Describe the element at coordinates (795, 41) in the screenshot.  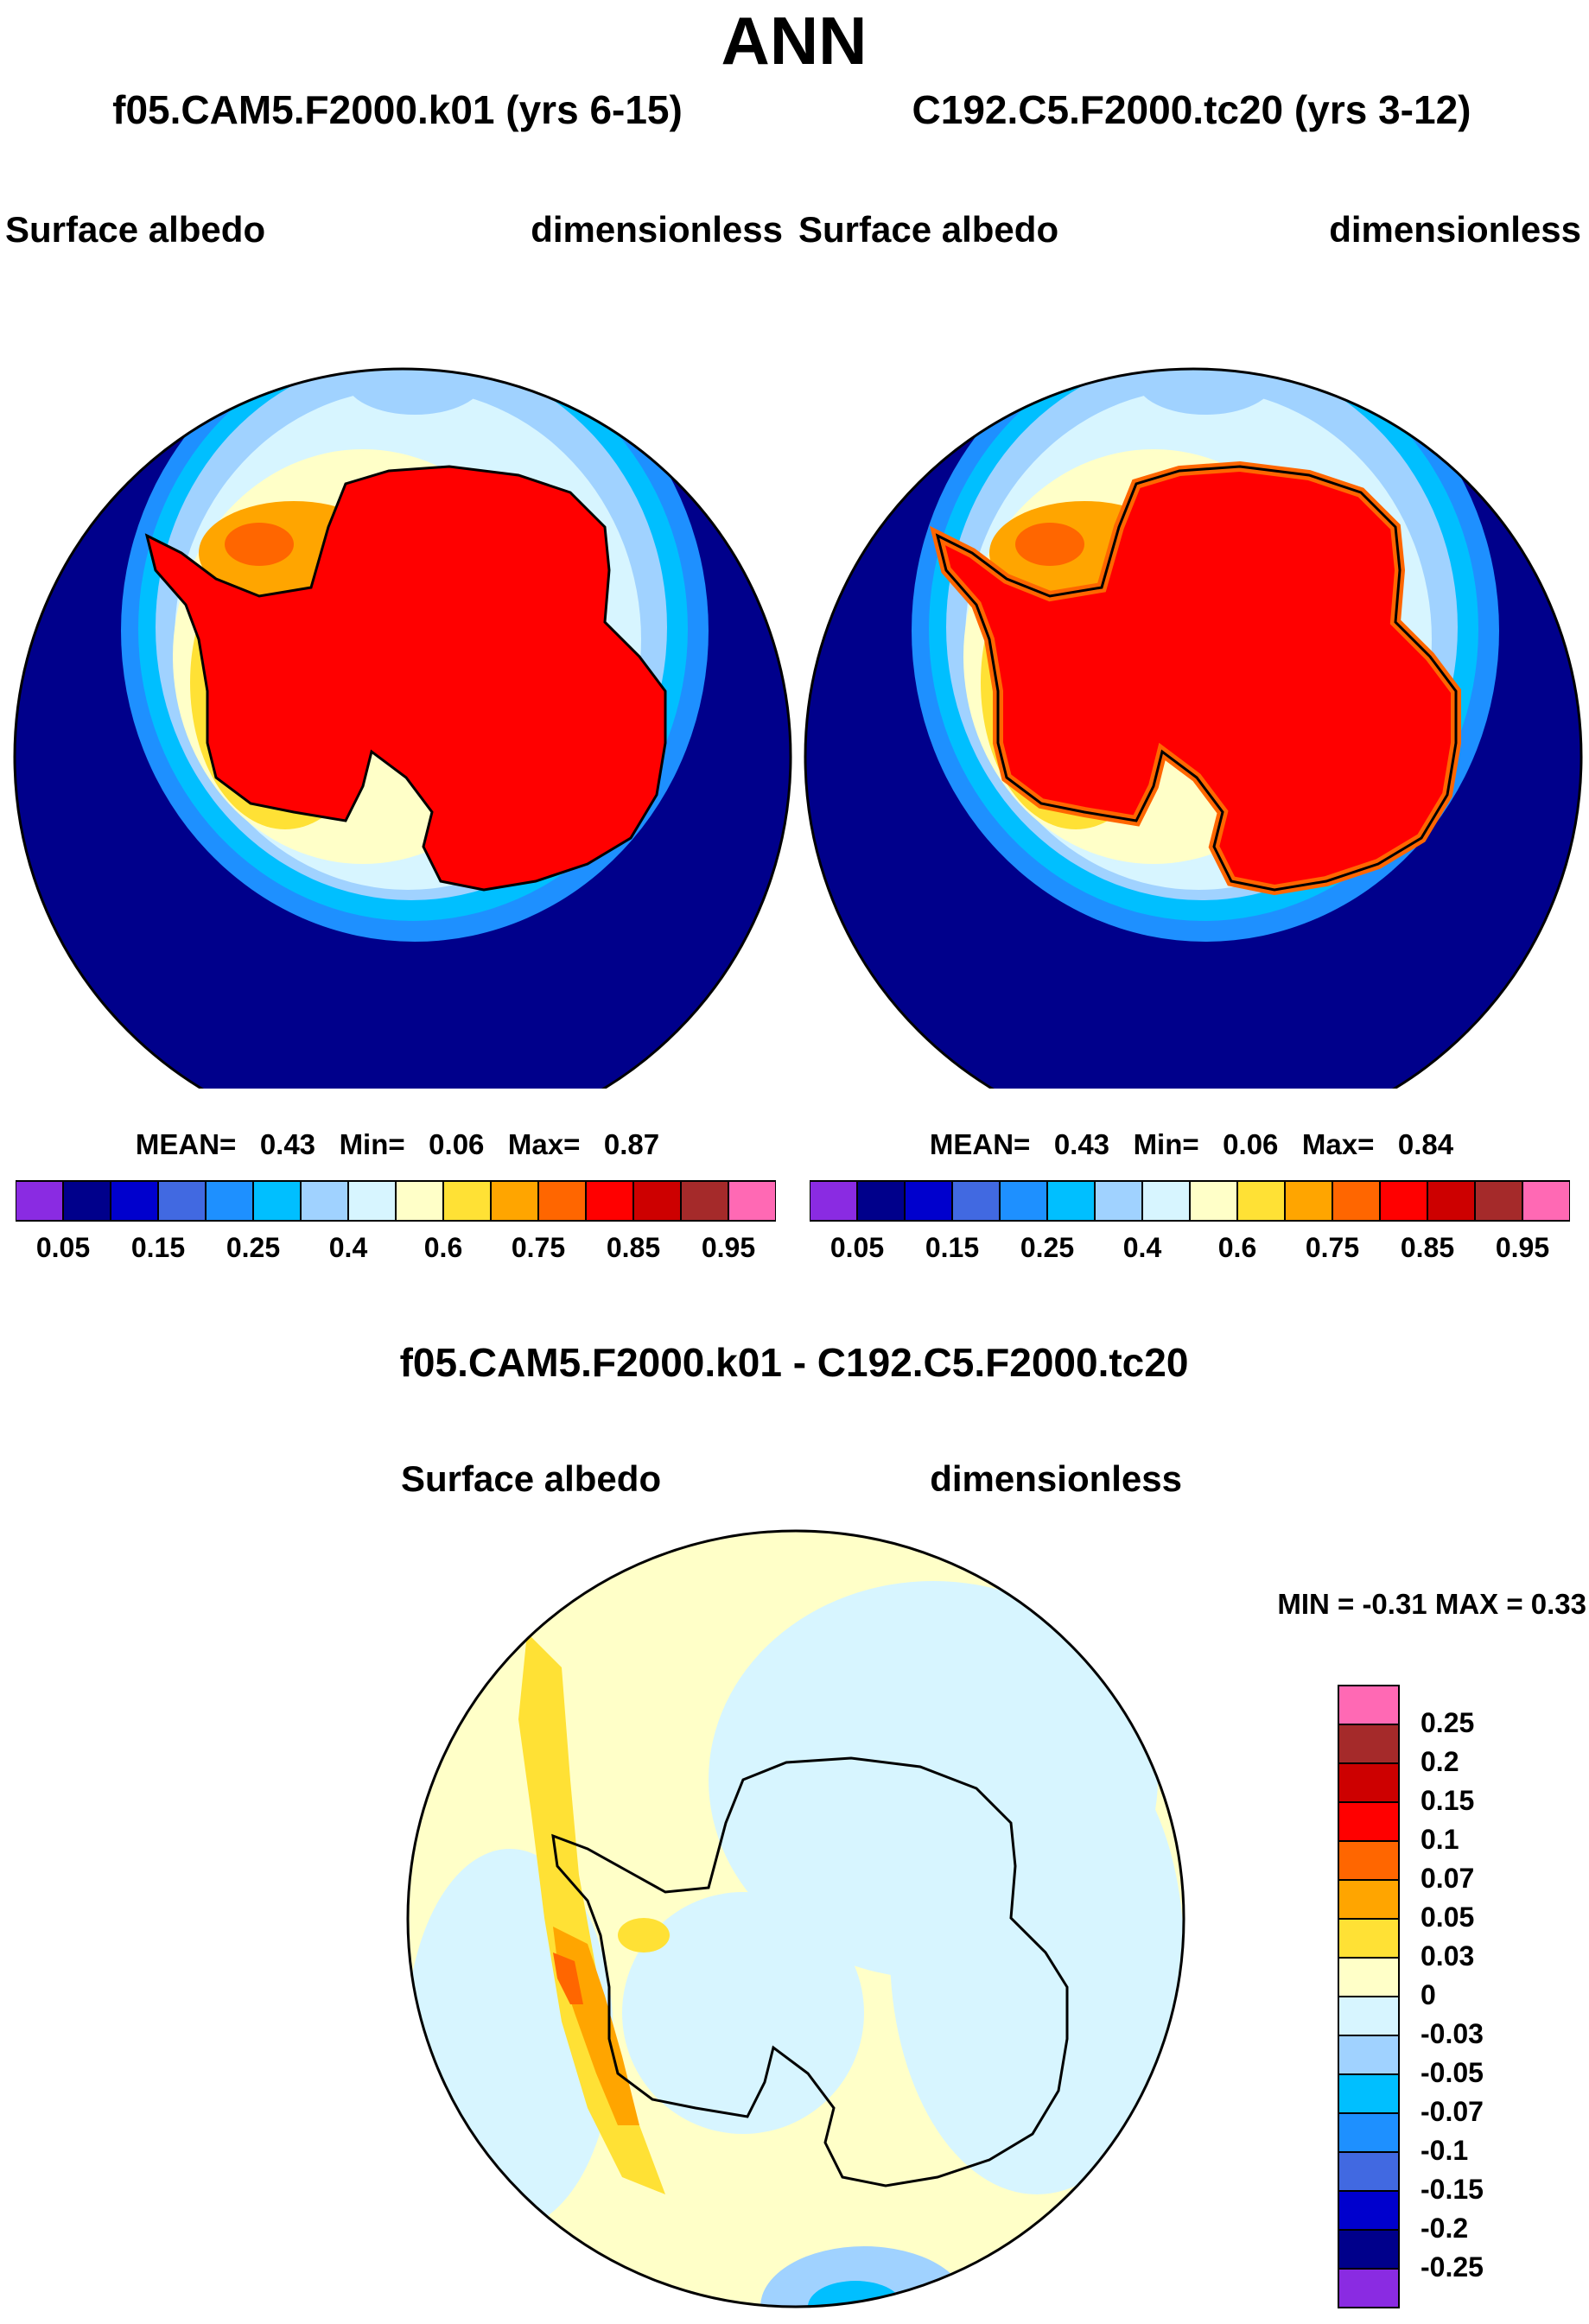
I see `page-title: ANN` at that location.